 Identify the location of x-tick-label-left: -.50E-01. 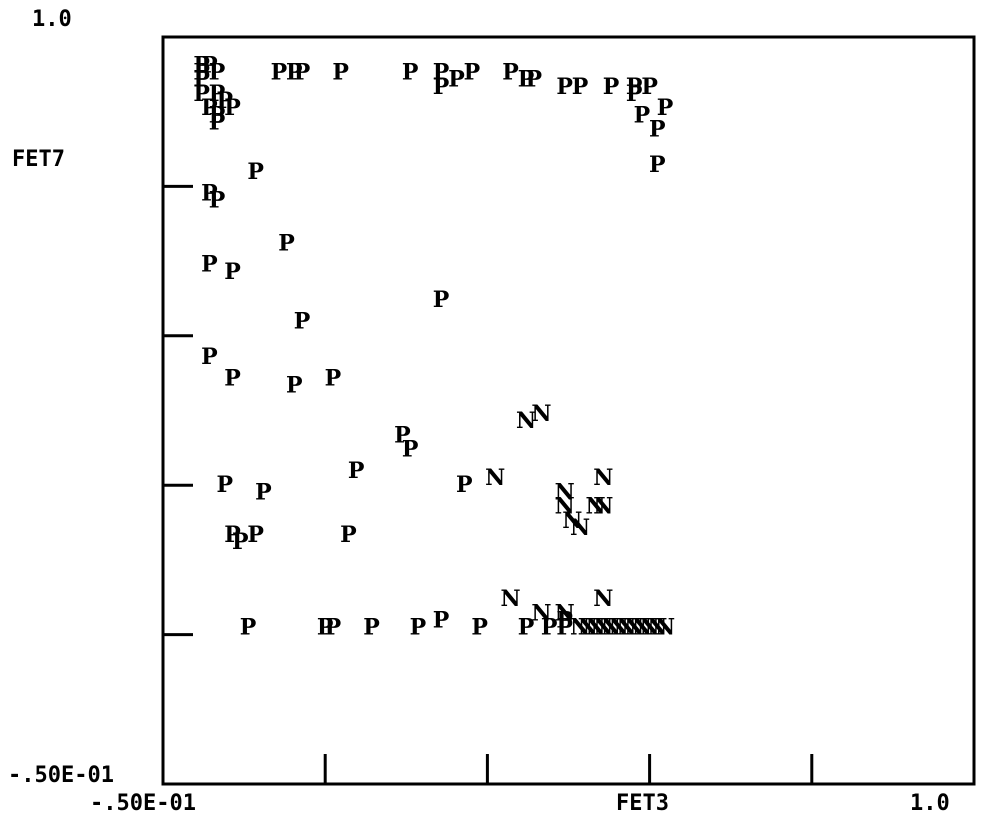
(143, 803).